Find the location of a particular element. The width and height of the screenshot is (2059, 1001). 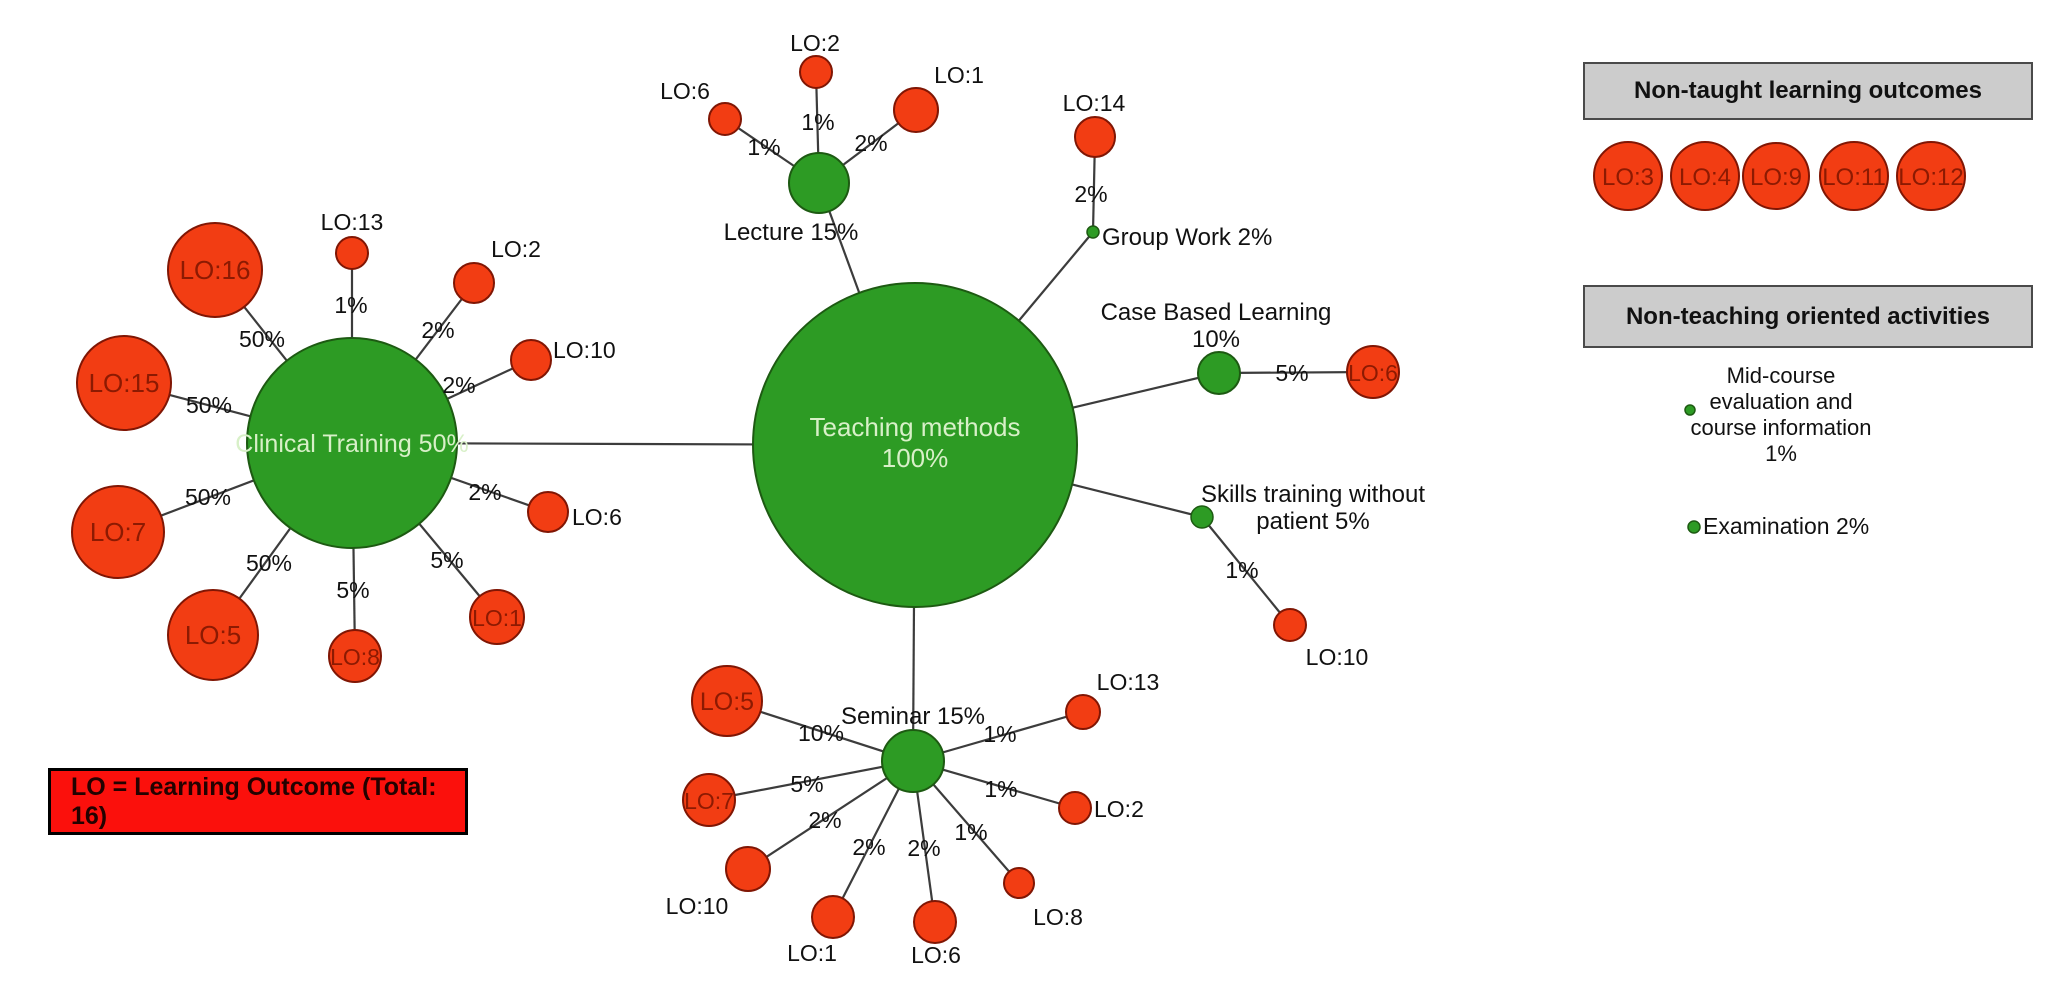

node-label-lecture: Lecture 15% is located at coordinates (791, 232).